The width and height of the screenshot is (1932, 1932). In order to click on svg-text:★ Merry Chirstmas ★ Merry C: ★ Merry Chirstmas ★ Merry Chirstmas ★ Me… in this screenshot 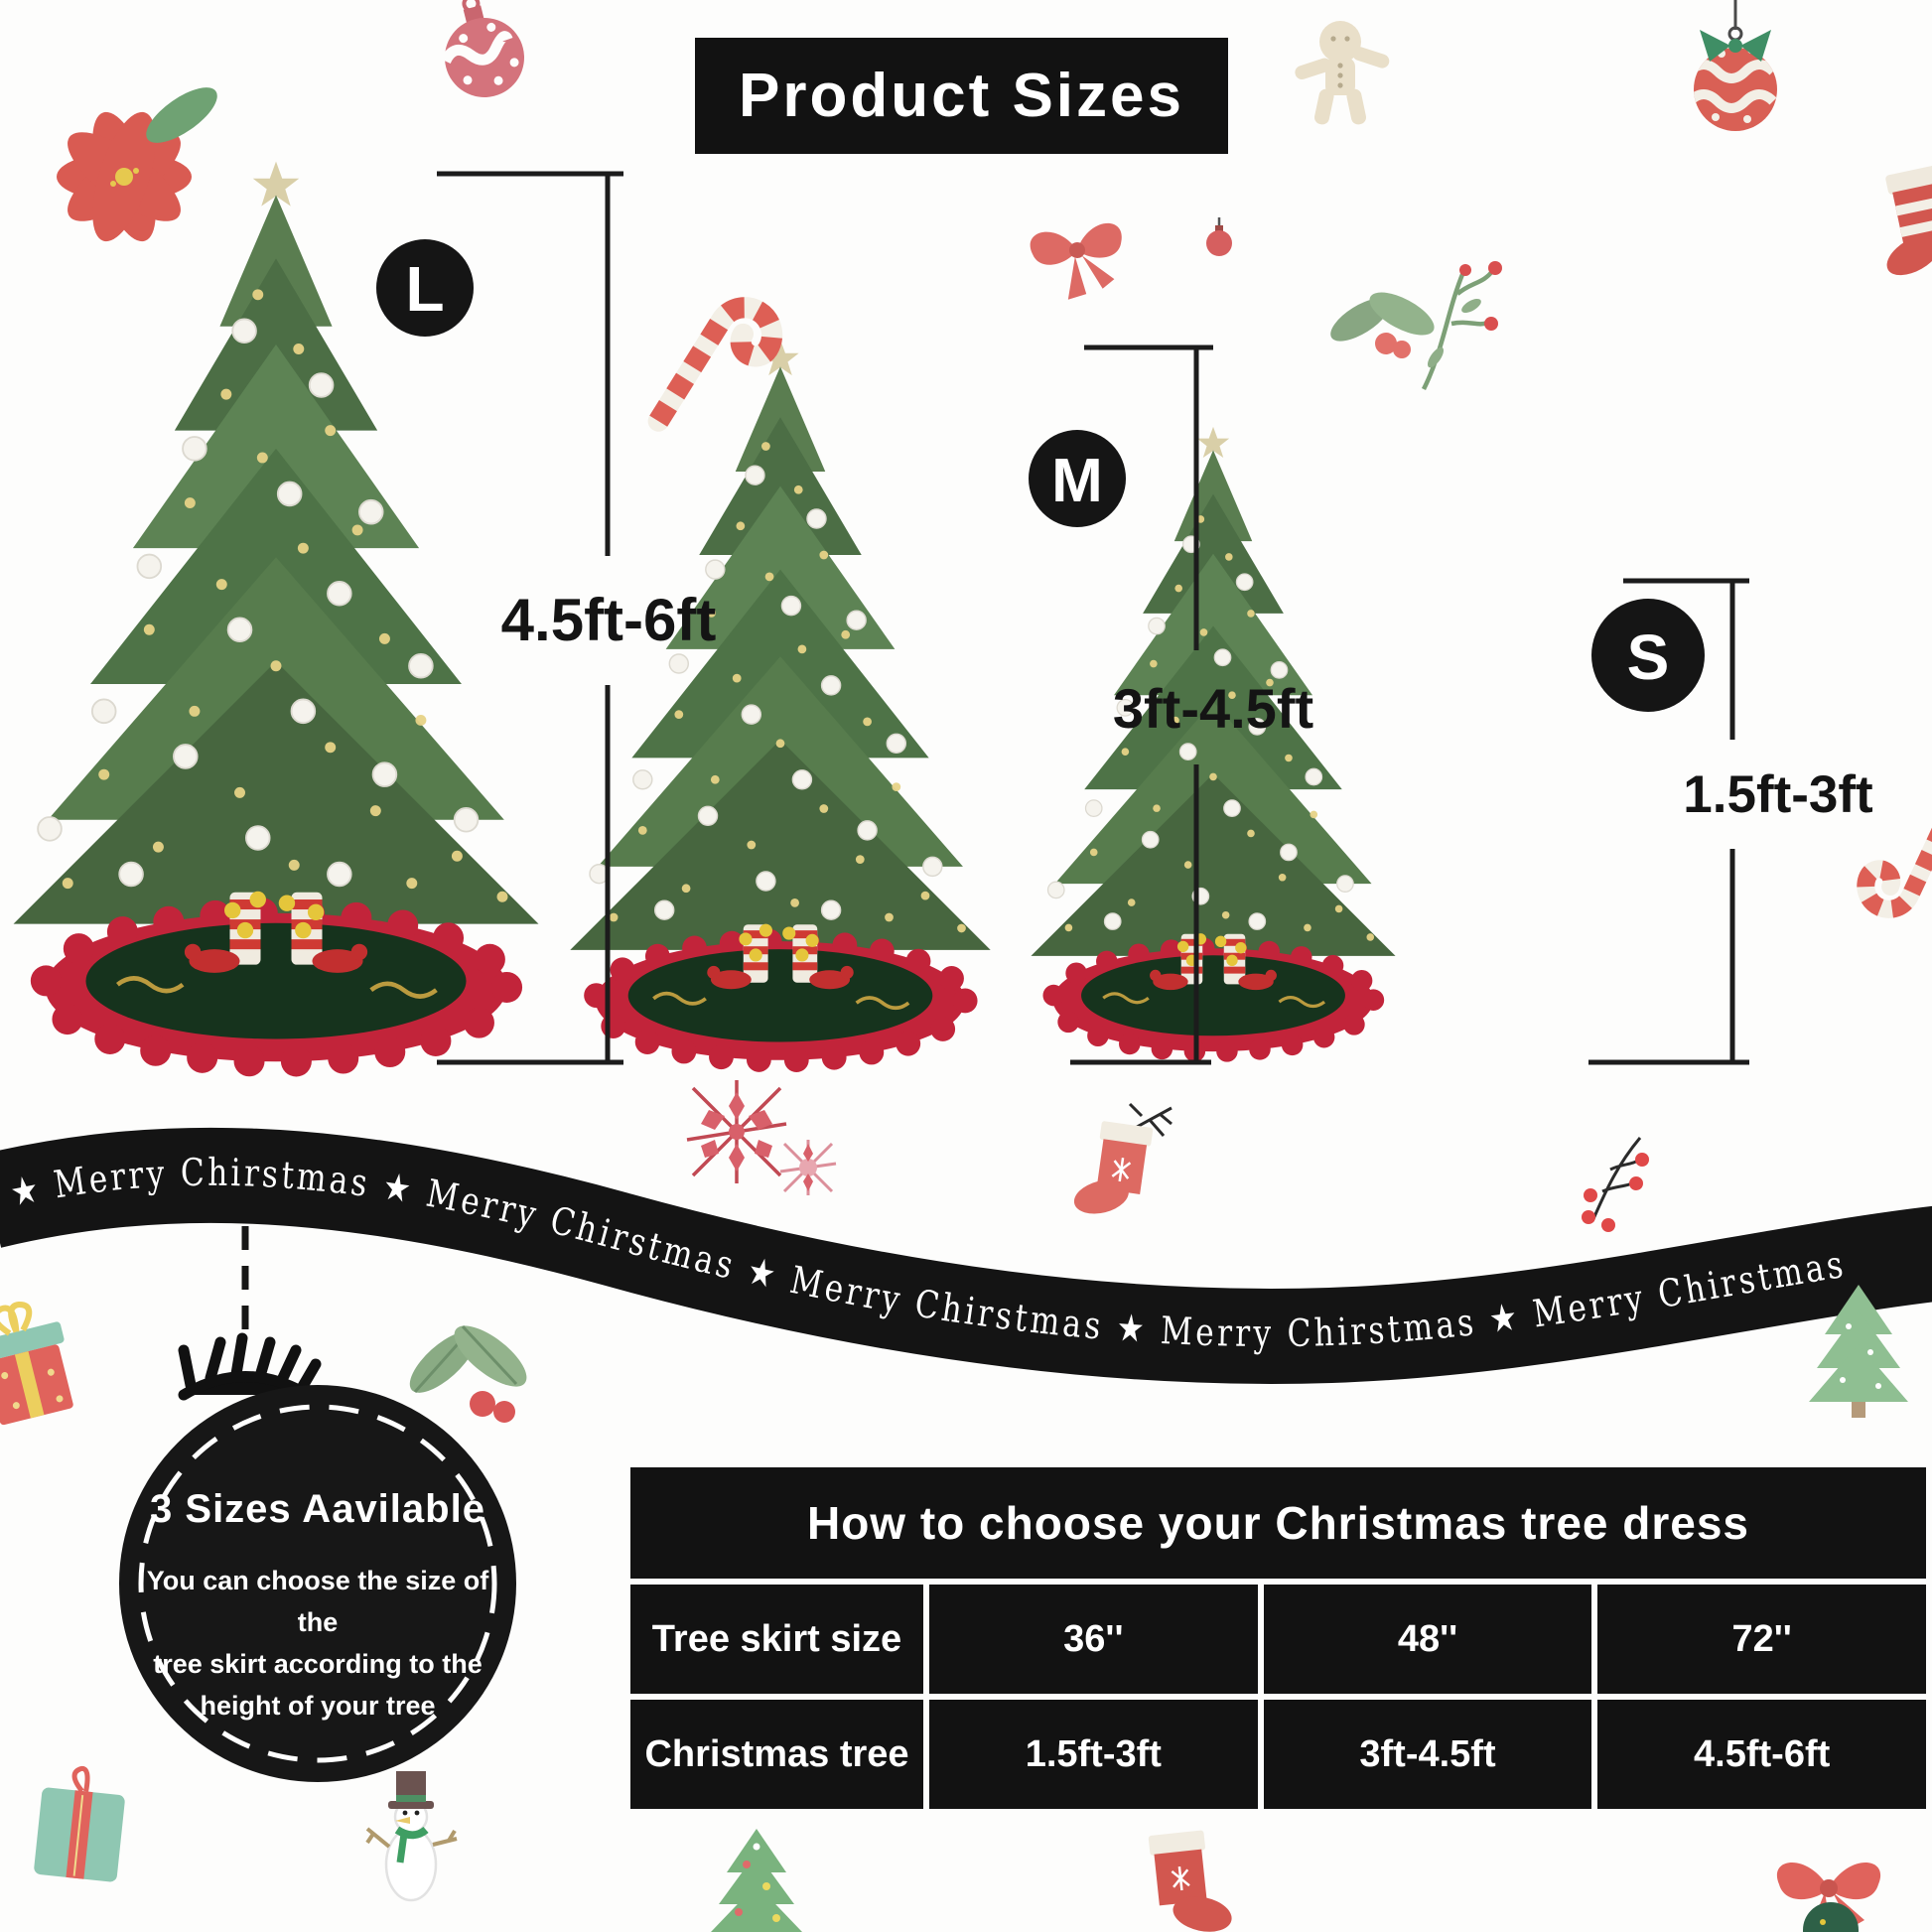, I will do `click(927, 1252)`.